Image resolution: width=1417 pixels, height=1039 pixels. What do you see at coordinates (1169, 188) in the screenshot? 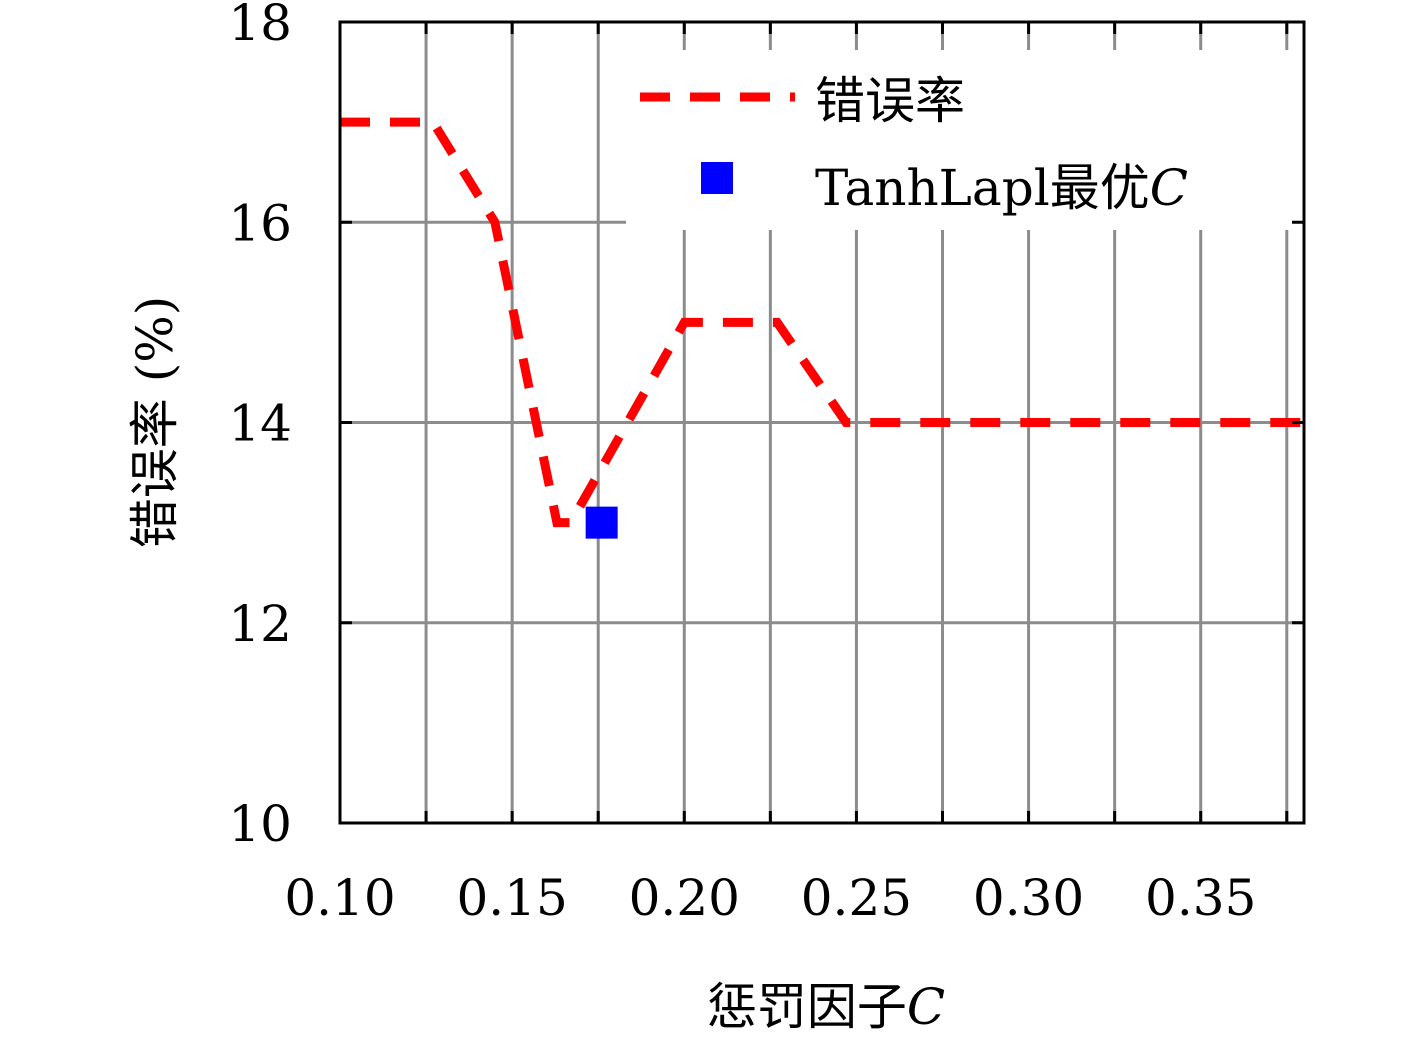
I see `legend-label-optimal-c-var: C` at bounding box center [1169, 188].